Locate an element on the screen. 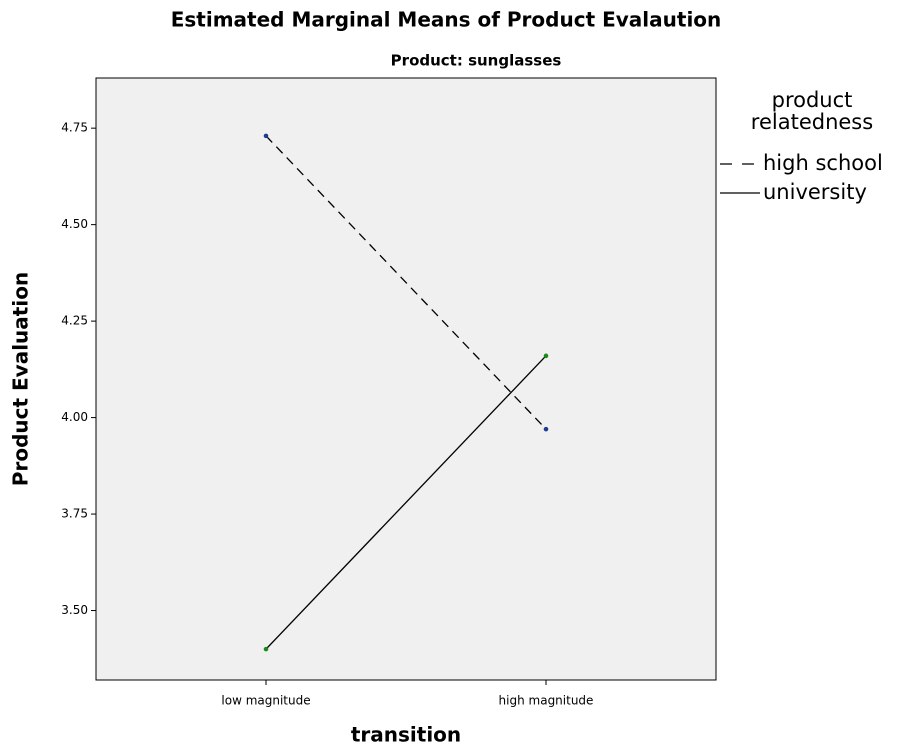  legend-label: high school is located at coordinates (823, 163).